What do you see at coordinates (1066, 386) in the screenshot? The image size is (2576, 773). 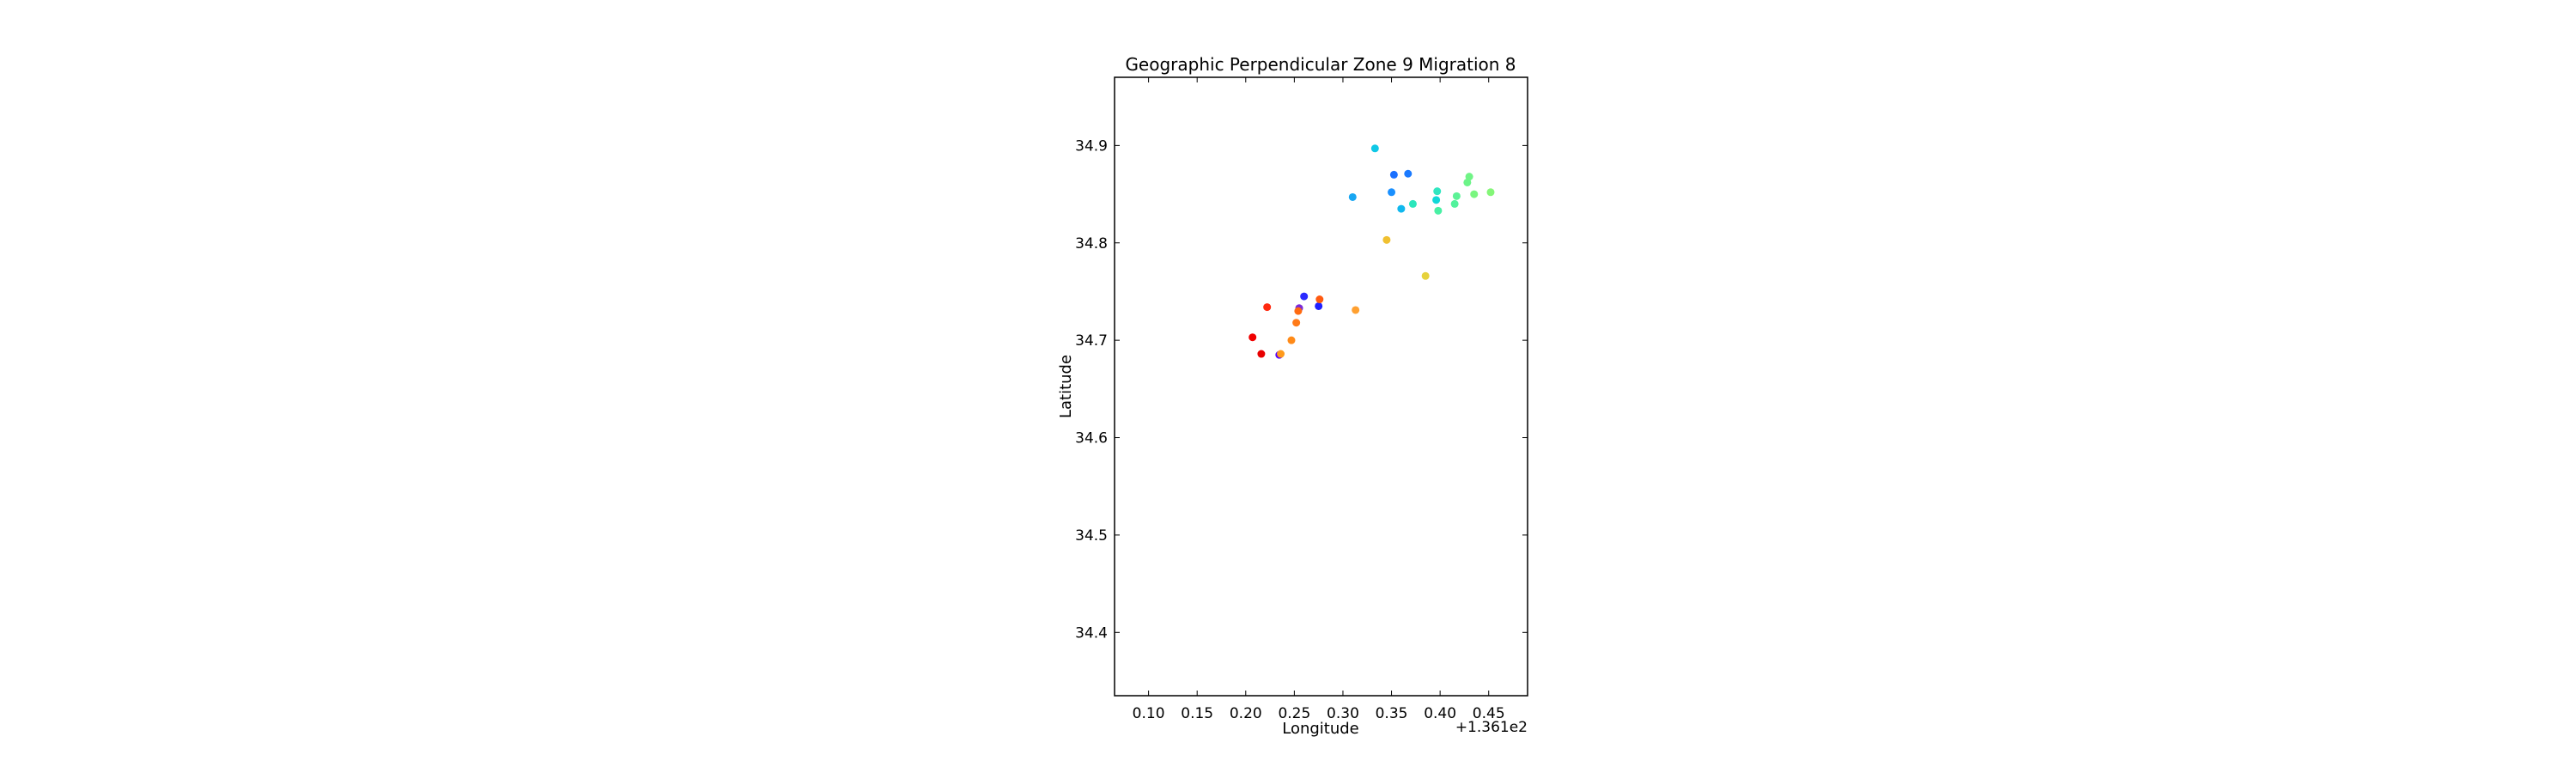 I see `y-axis-label: Latitude` at bounding box center [1066, 386].